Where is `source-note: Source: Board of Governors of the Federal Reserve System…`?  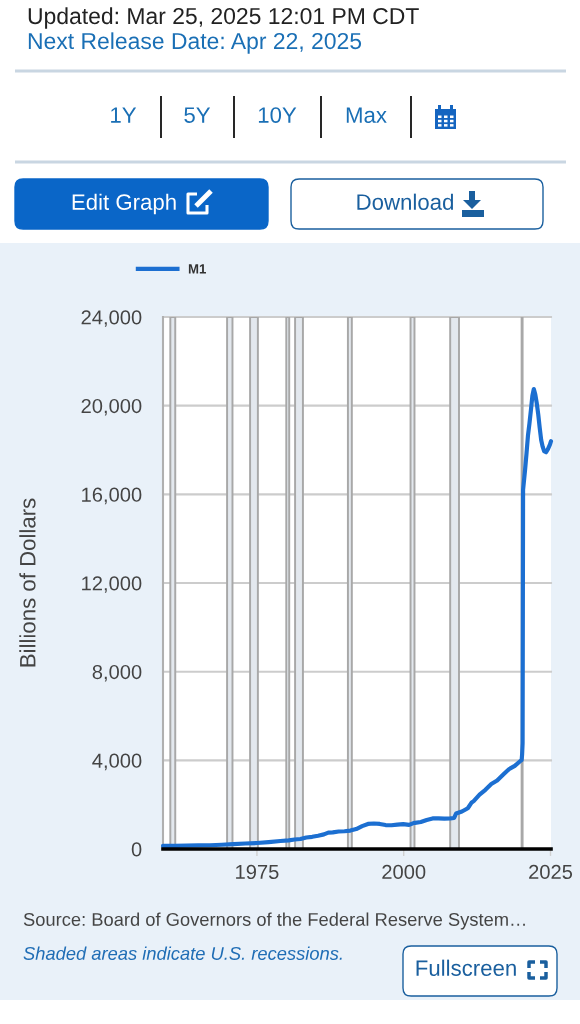
source-note: Source: Board of Governors of the Federal Reserve System… is located at coordinates (274, 921).